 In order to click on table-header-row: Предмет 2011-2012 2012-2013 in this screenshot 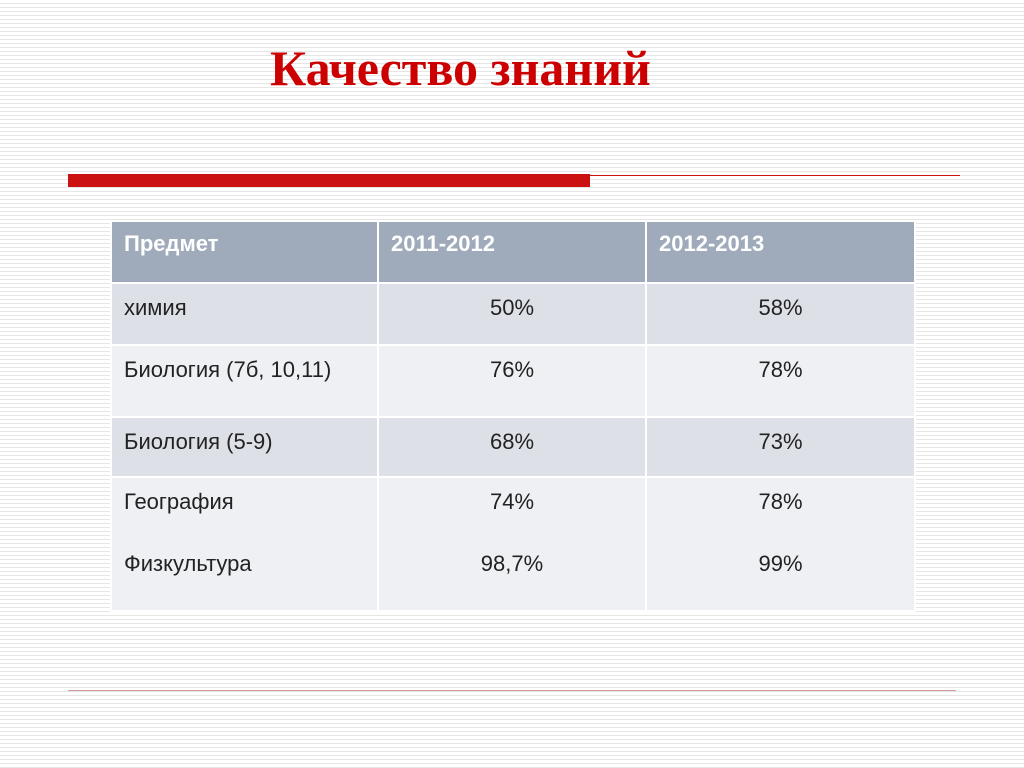, I will do `click(513, 252)`.